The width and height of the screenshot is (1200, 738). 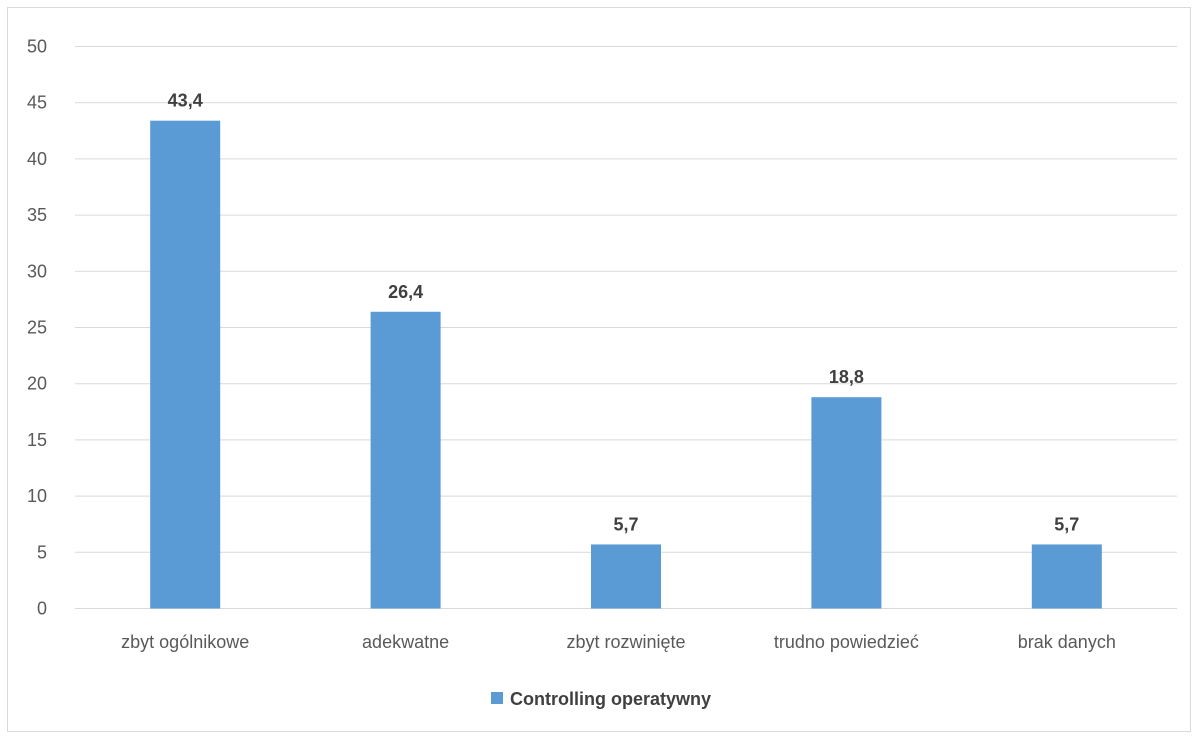 I want to click on x-category-label: brak danych, so click(x=1067, y=642).